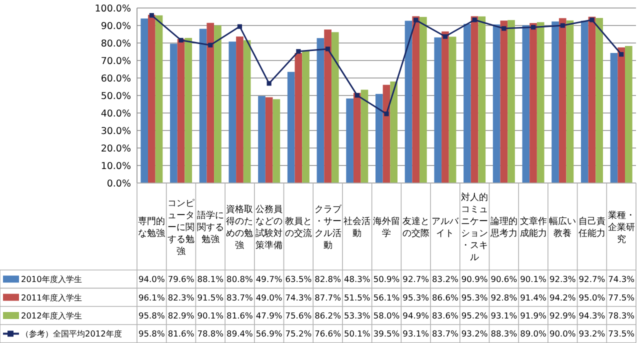 Image resolution: width=642 pixels, height=343 pixels. I want to click on data-label: 91.5%, so click(210, 297).